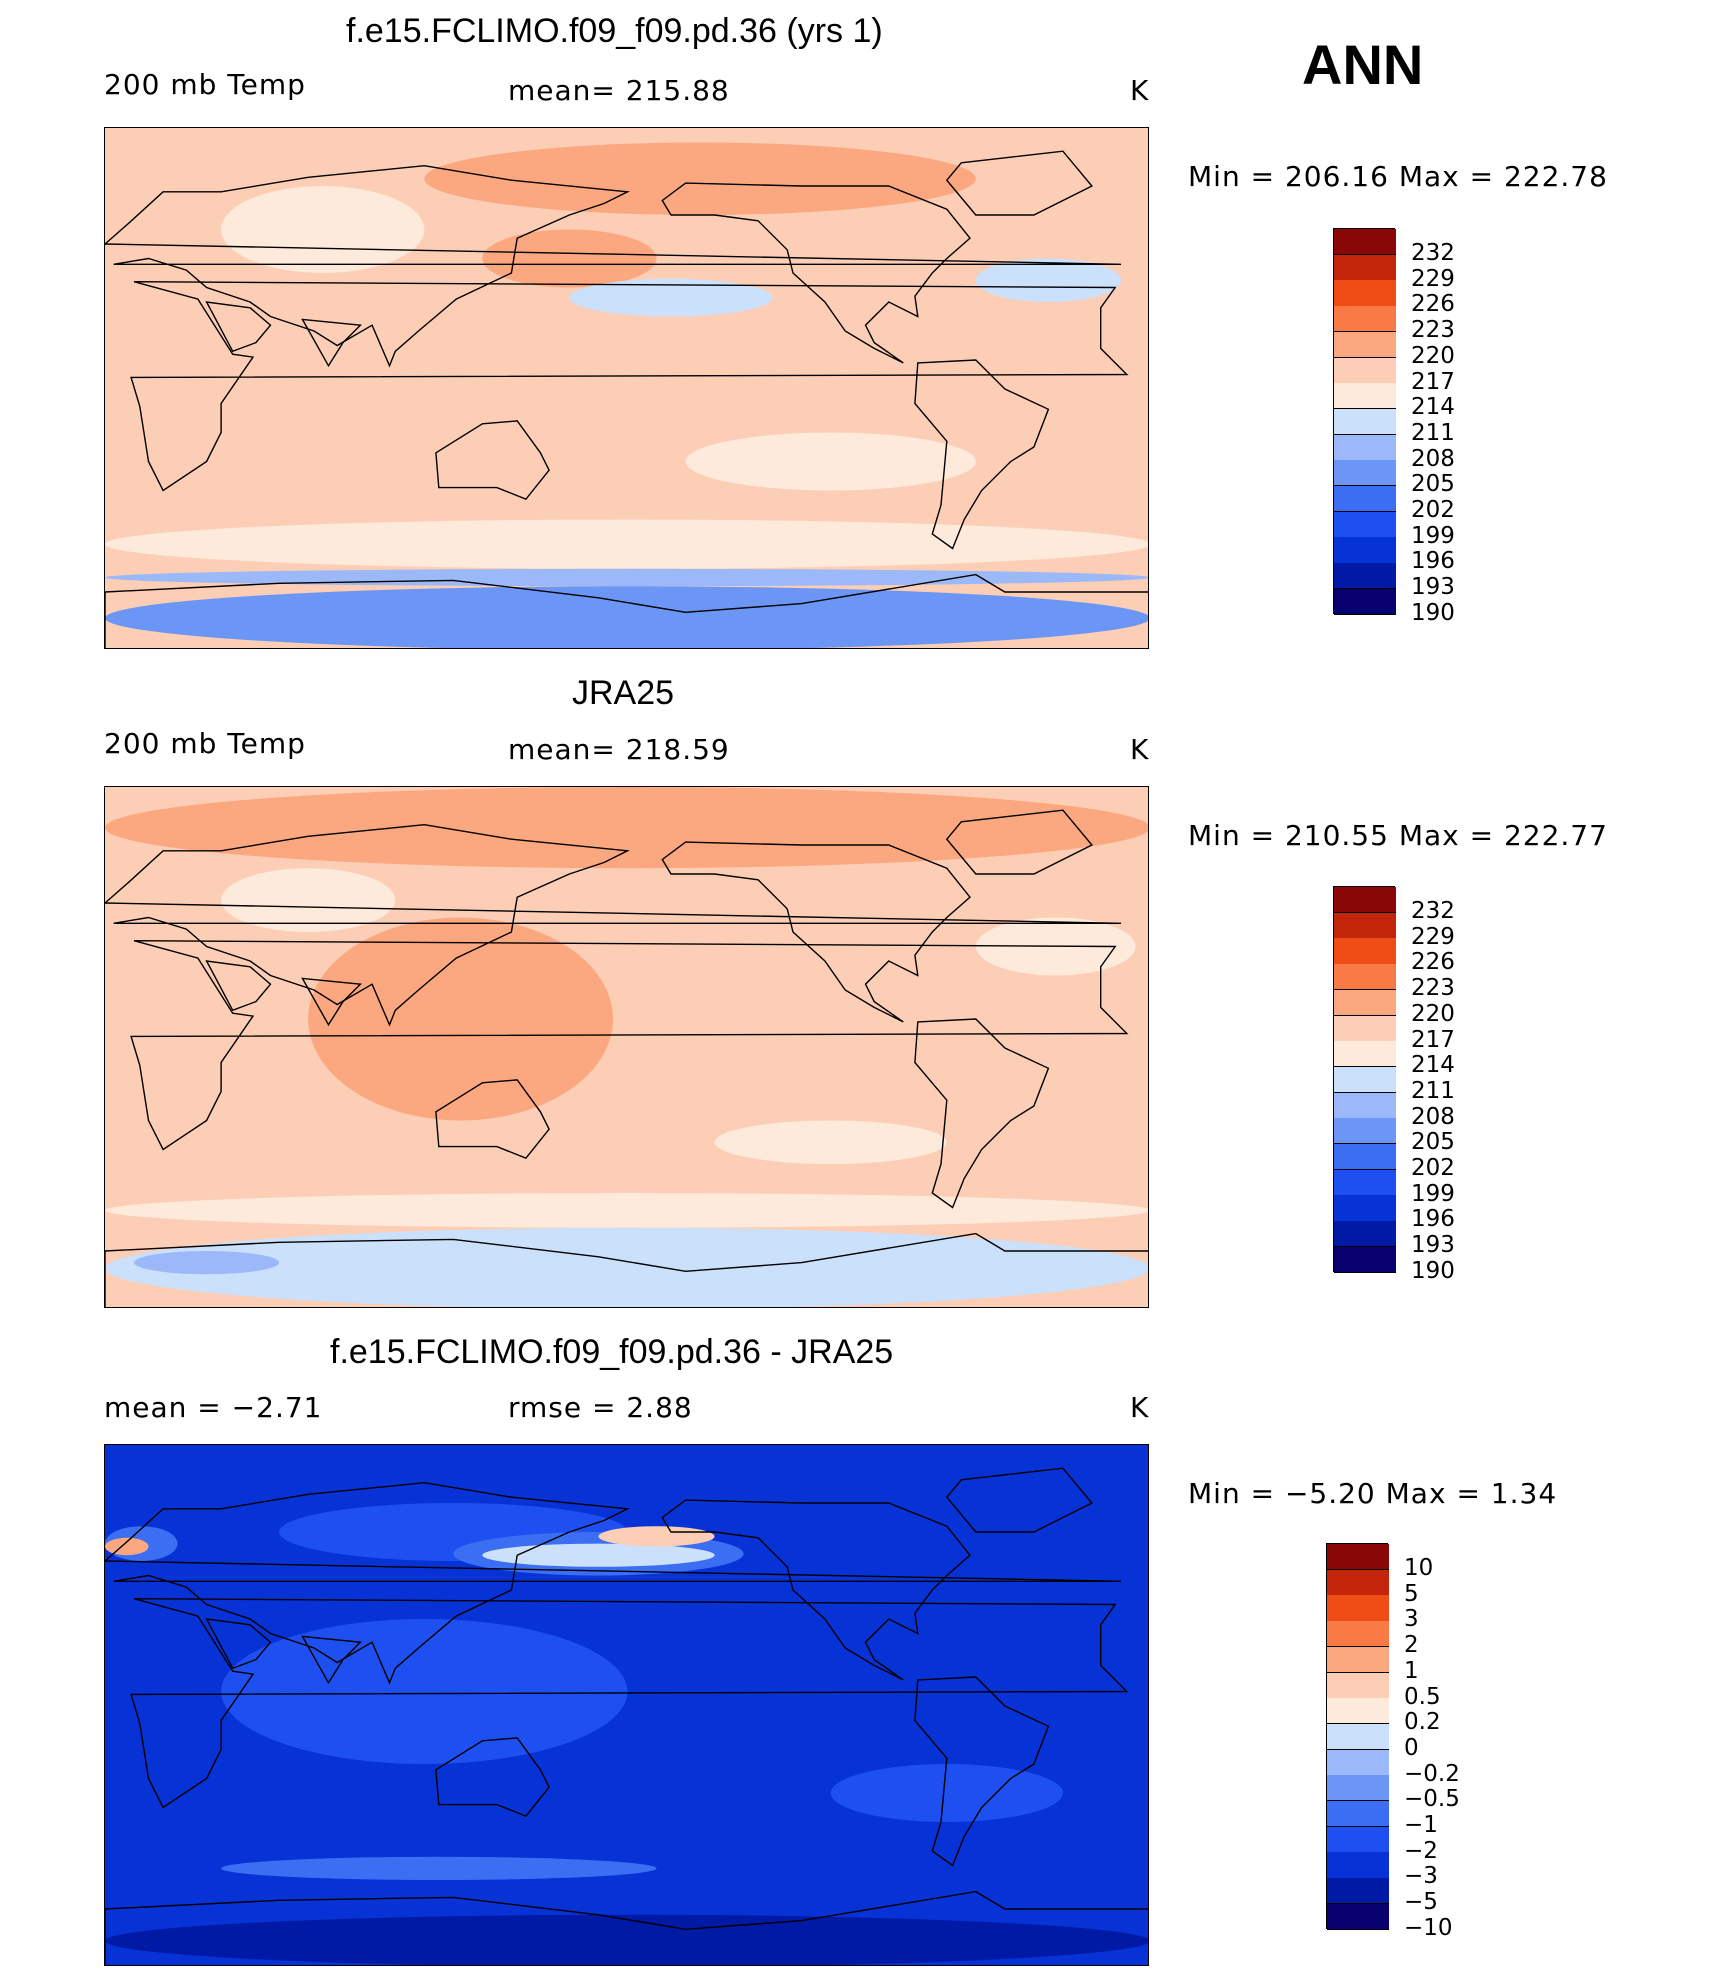 The image size is (1710, 1969). What do you see at coordinates (619, 749) in the screenshot?
I see `panel2-mean-label: mean= 218.59` at bounding box center [619, 749].